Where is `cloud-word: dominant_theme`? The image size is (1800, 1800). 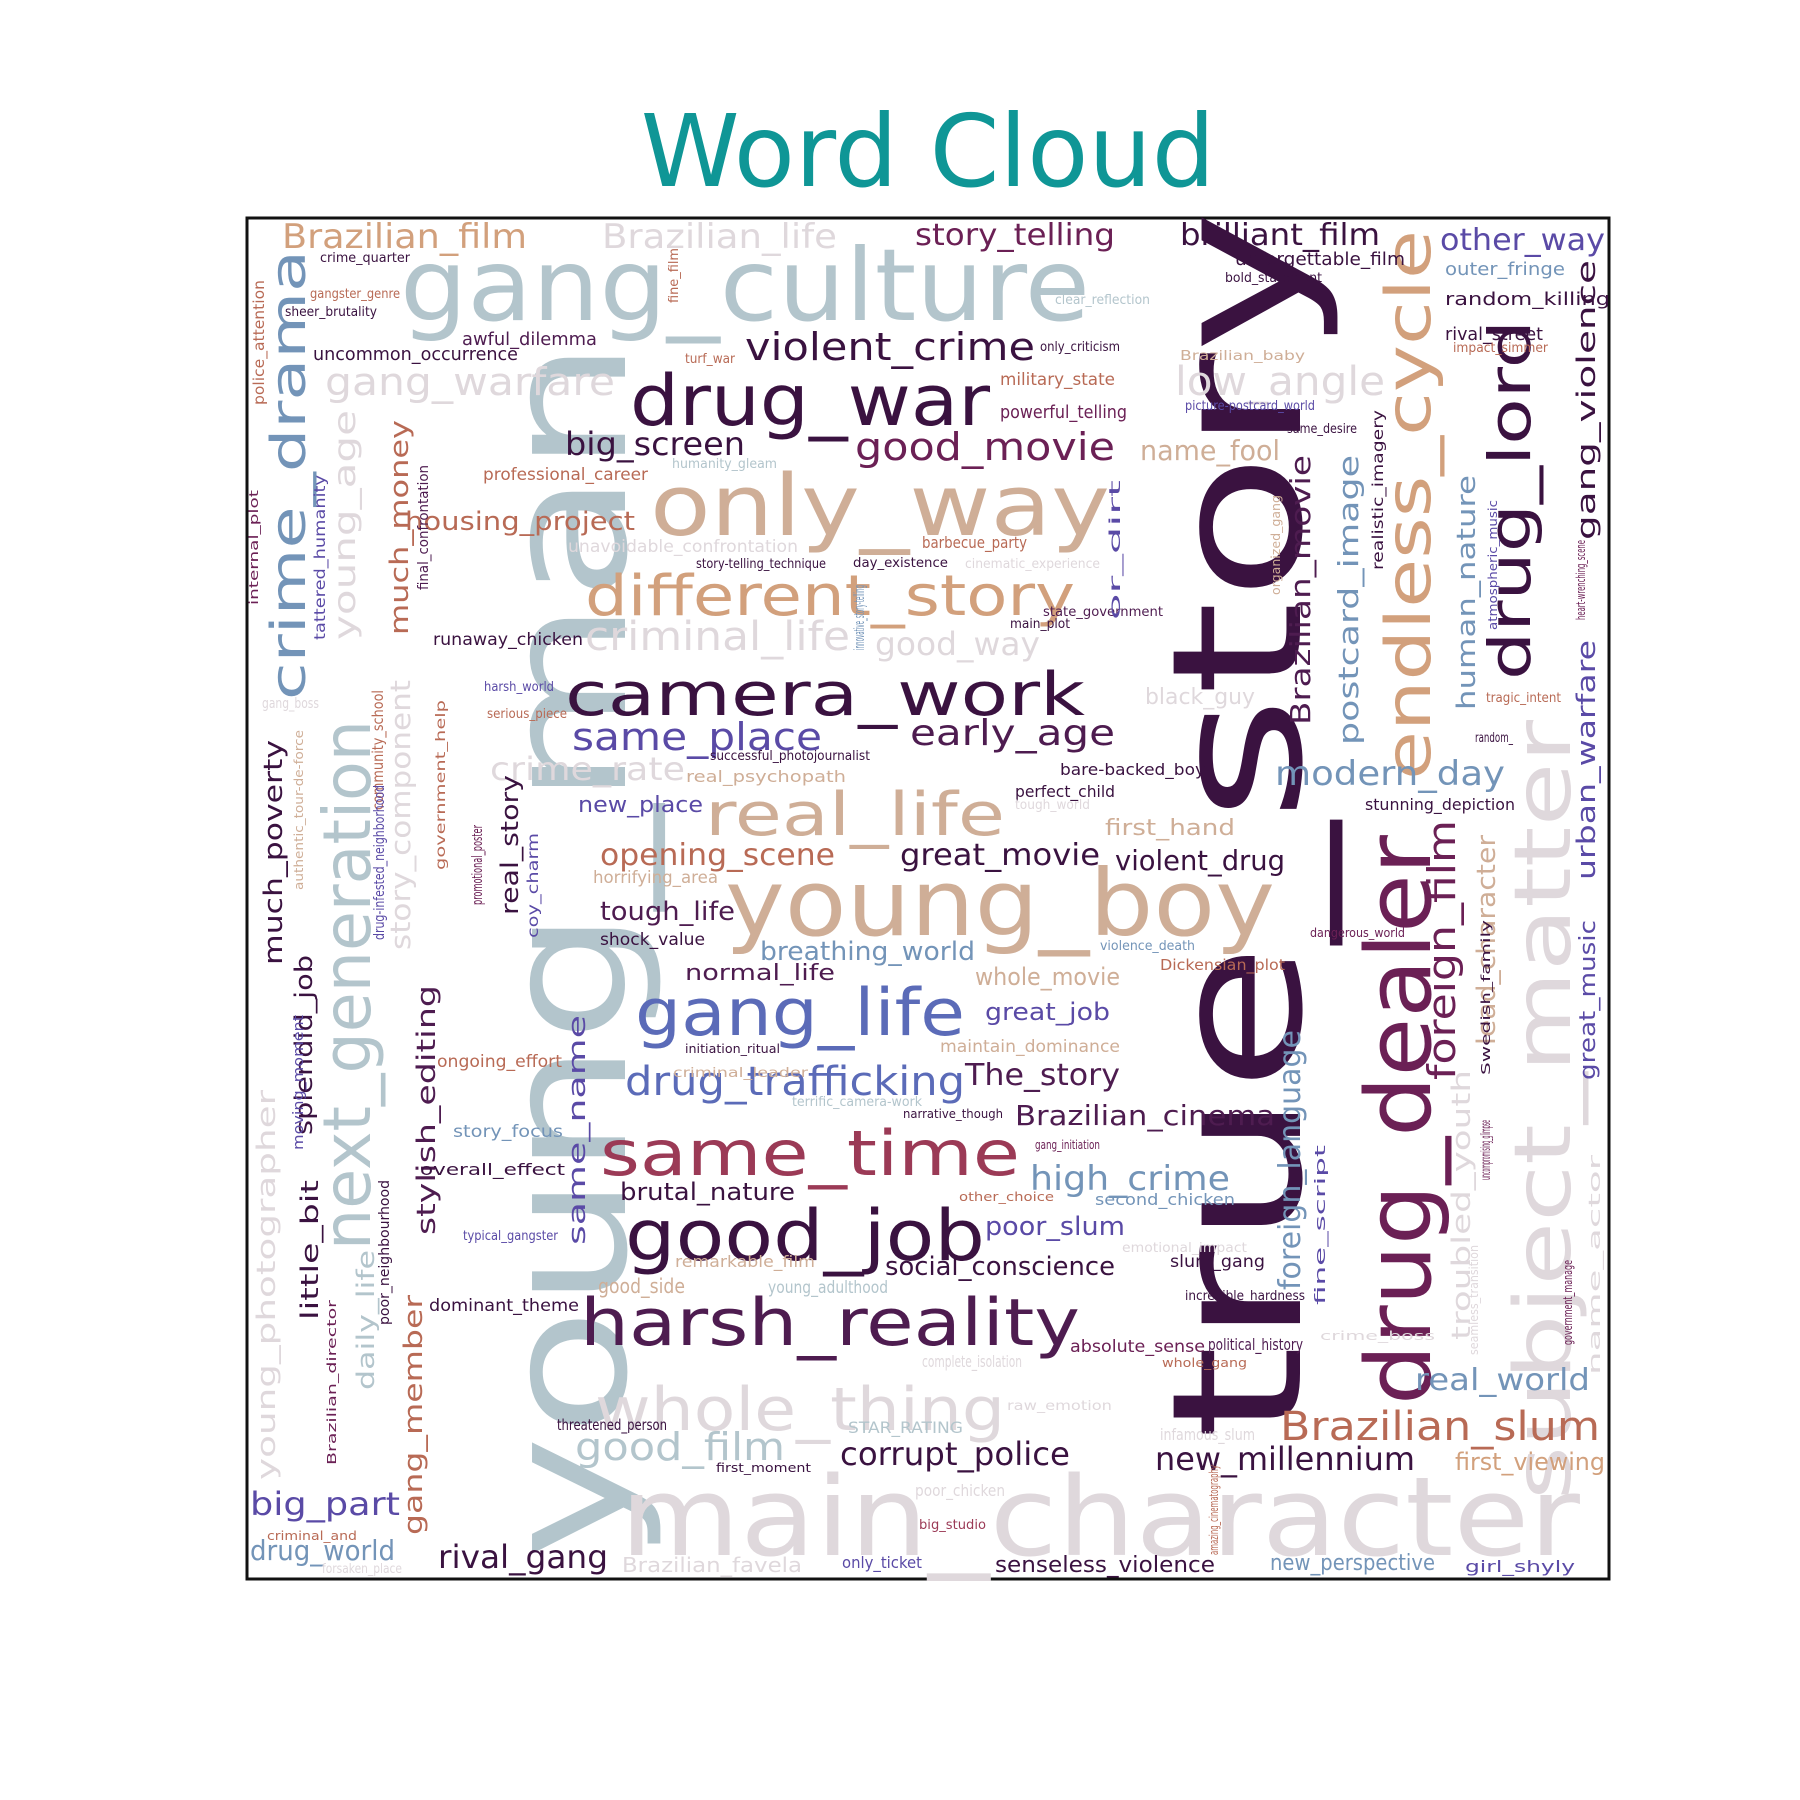
cloud-word: dominant_theme is located at coordinates (504, 1306).